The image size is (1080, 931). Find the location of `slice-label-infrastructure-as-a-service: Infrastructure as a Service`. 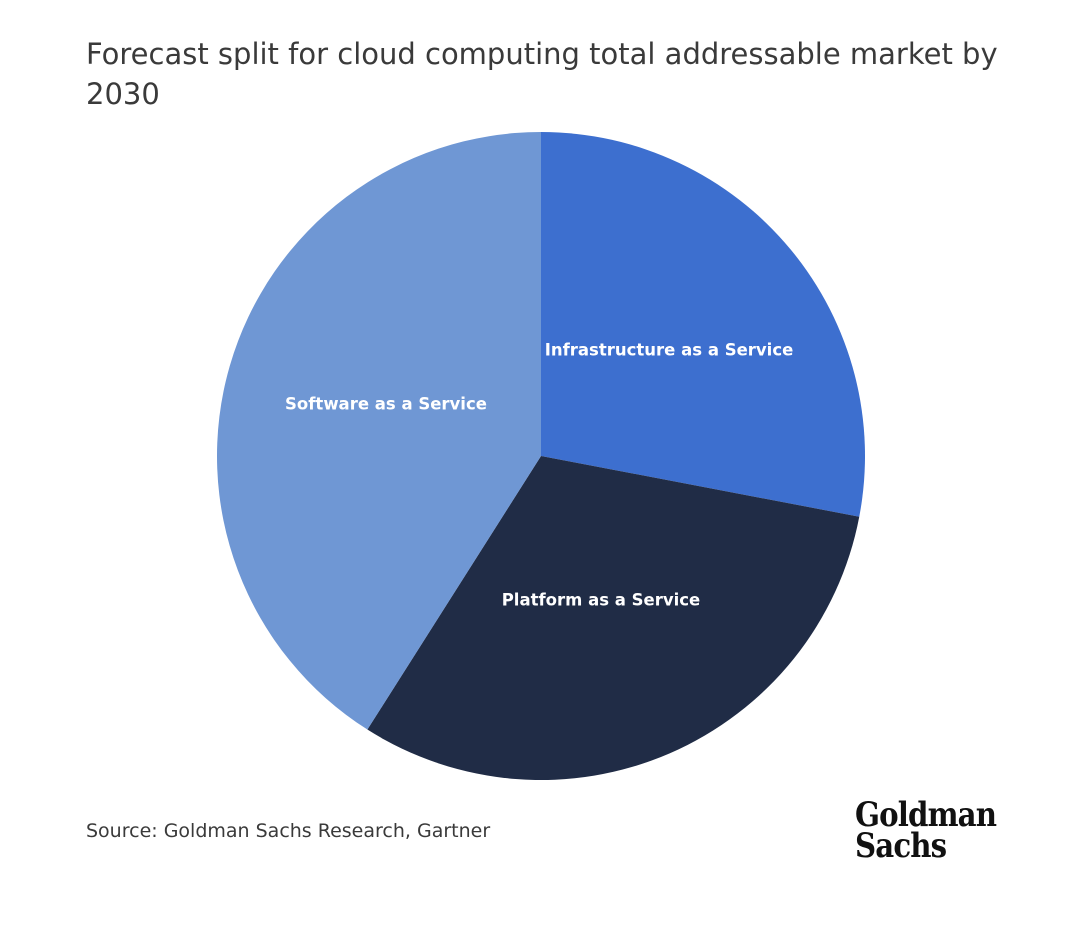

slice-label-infrastructure-as-a-service: Infrastructure as a Service is located at coordinates (669, 350).